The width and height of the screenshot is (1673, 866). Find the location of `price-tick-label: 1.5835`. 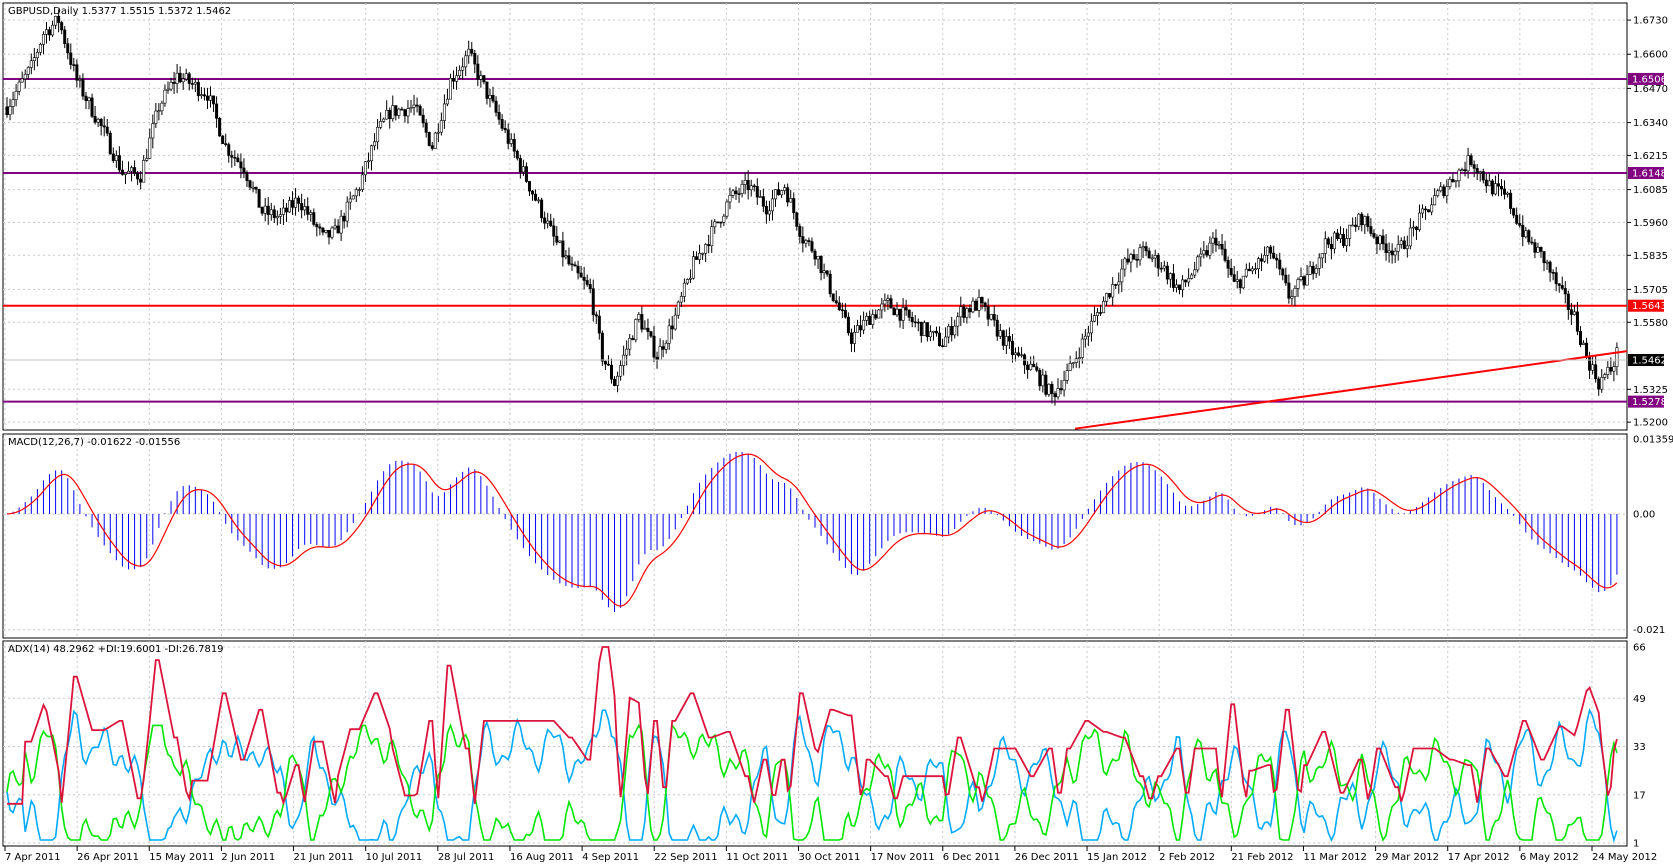

price-tick-label: 1.5835 is located at coordinates (1650, 256).